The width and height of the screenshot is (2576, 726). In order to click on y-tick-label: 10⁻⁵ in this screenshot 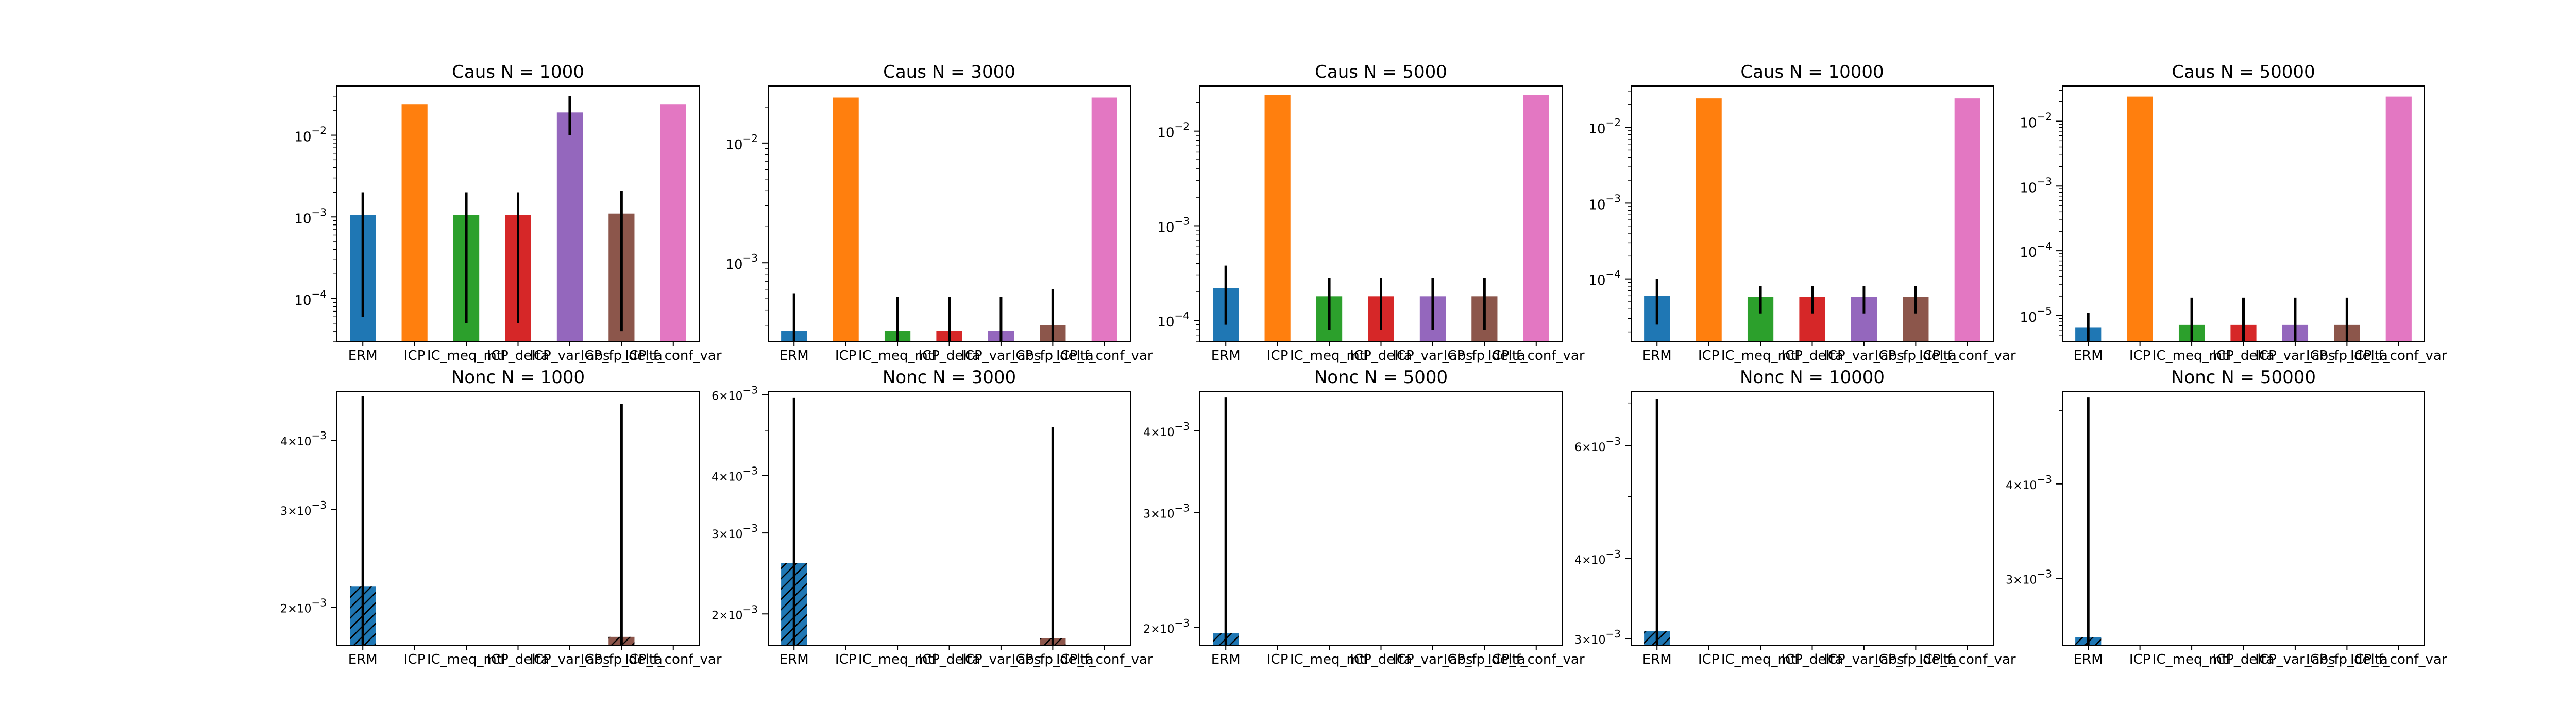, I will do `click(2036, 314)`.